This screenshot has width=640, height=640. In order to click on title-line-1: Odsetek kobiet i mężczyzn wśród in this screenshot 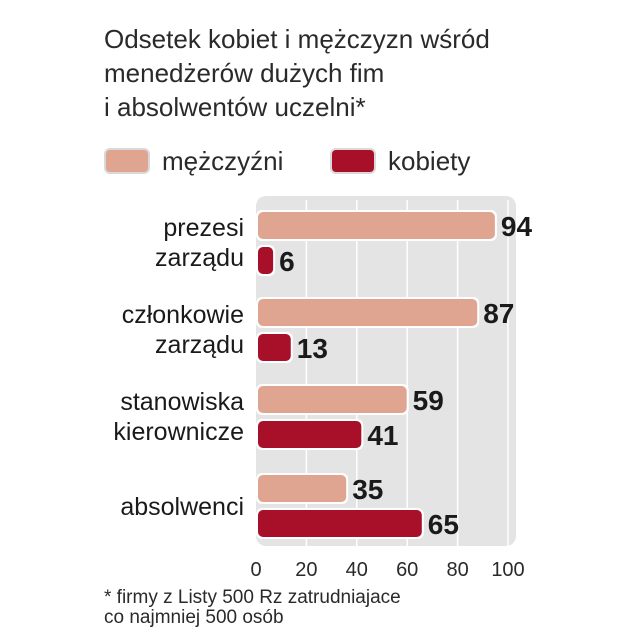, I will do `click(297, 39)`.